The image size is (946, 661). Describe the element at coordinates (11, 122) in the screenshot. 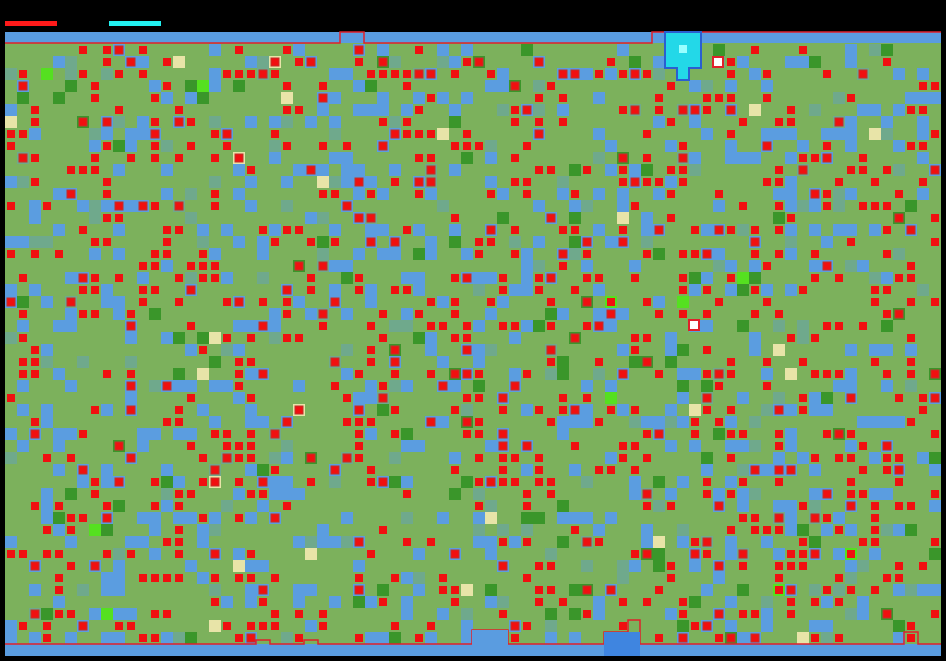

I see `sand-tile` at that location.